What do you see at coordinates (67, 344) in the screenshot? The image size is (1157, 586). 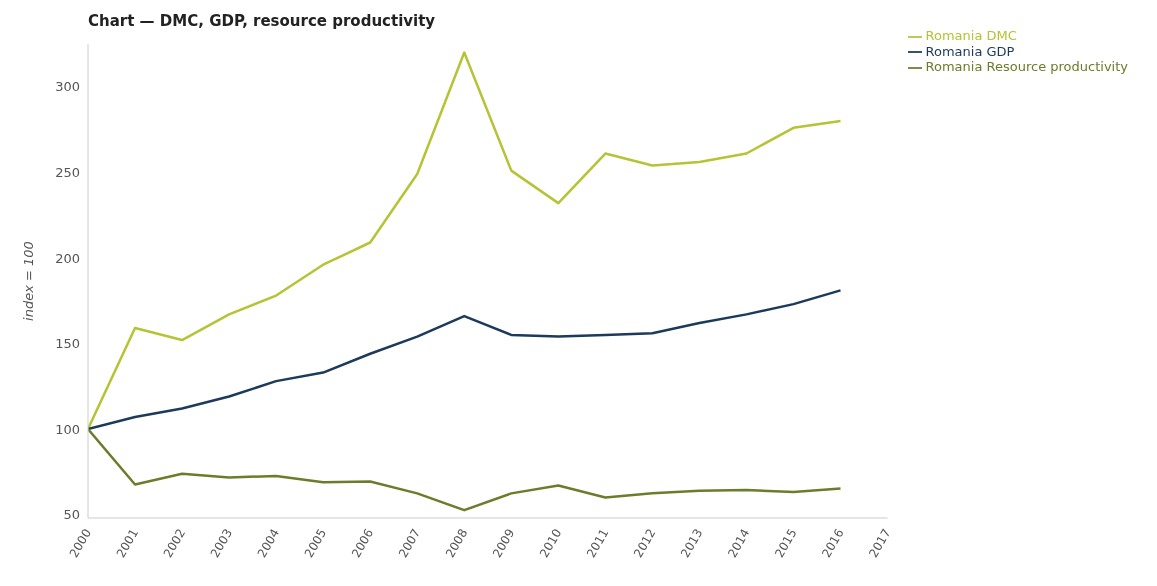 I see `y-tick-label: 150` at bounding box center [67, 344].